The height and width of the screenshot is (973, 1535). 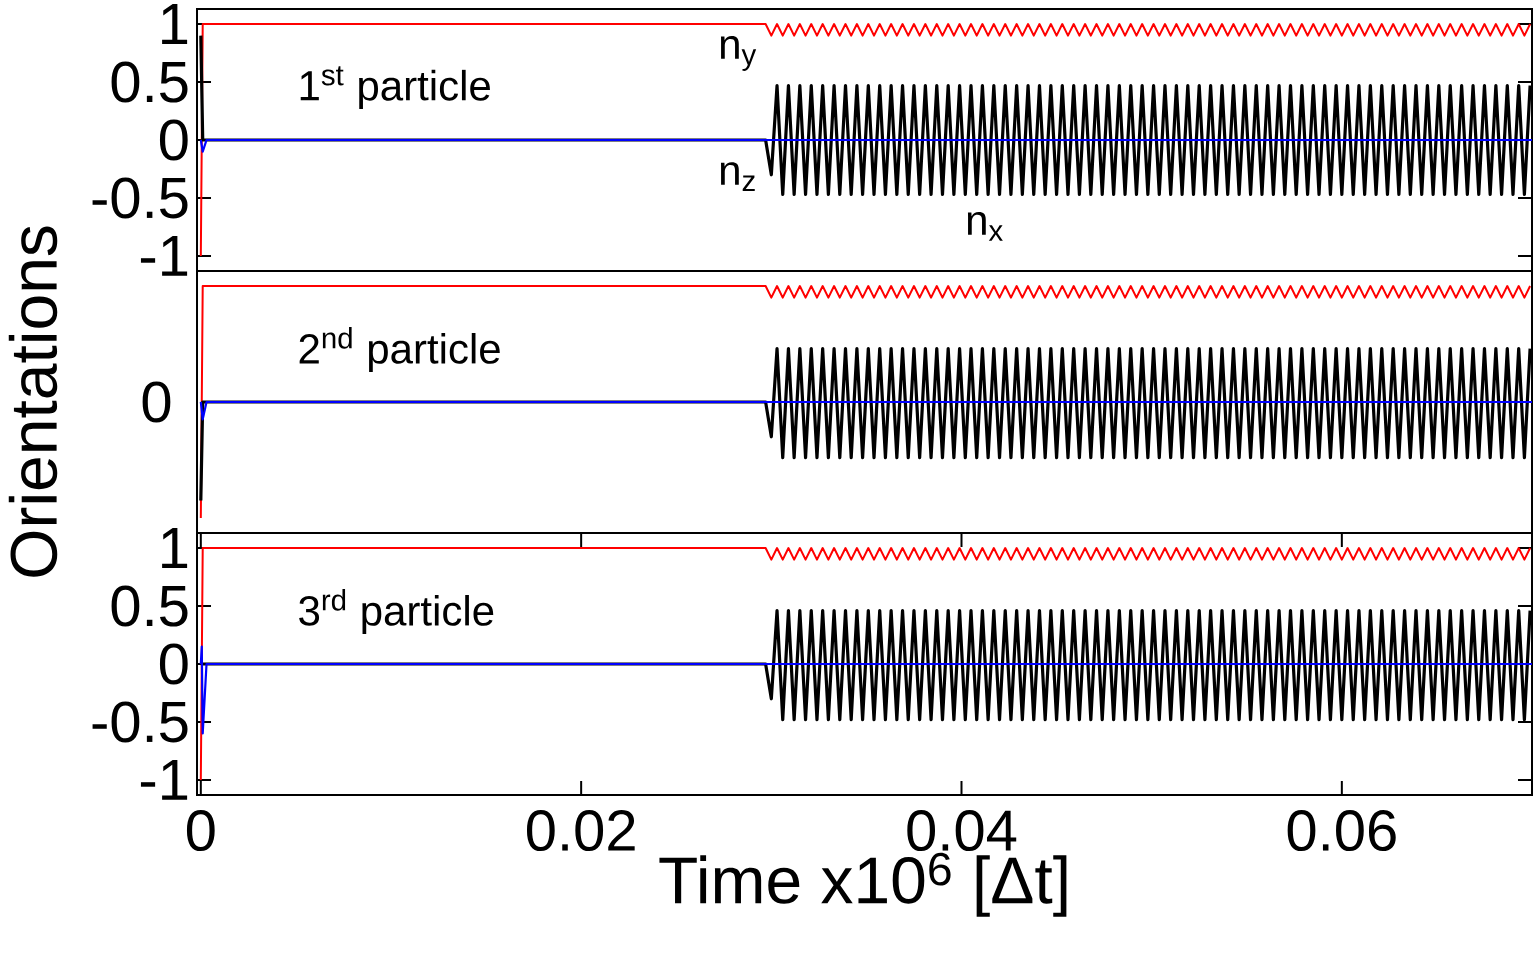 What do you see at coordinates (399, 350) in the screenshot?
I see `annotation: 2$^{nd}$ particle` at bounding box center [399, 350].